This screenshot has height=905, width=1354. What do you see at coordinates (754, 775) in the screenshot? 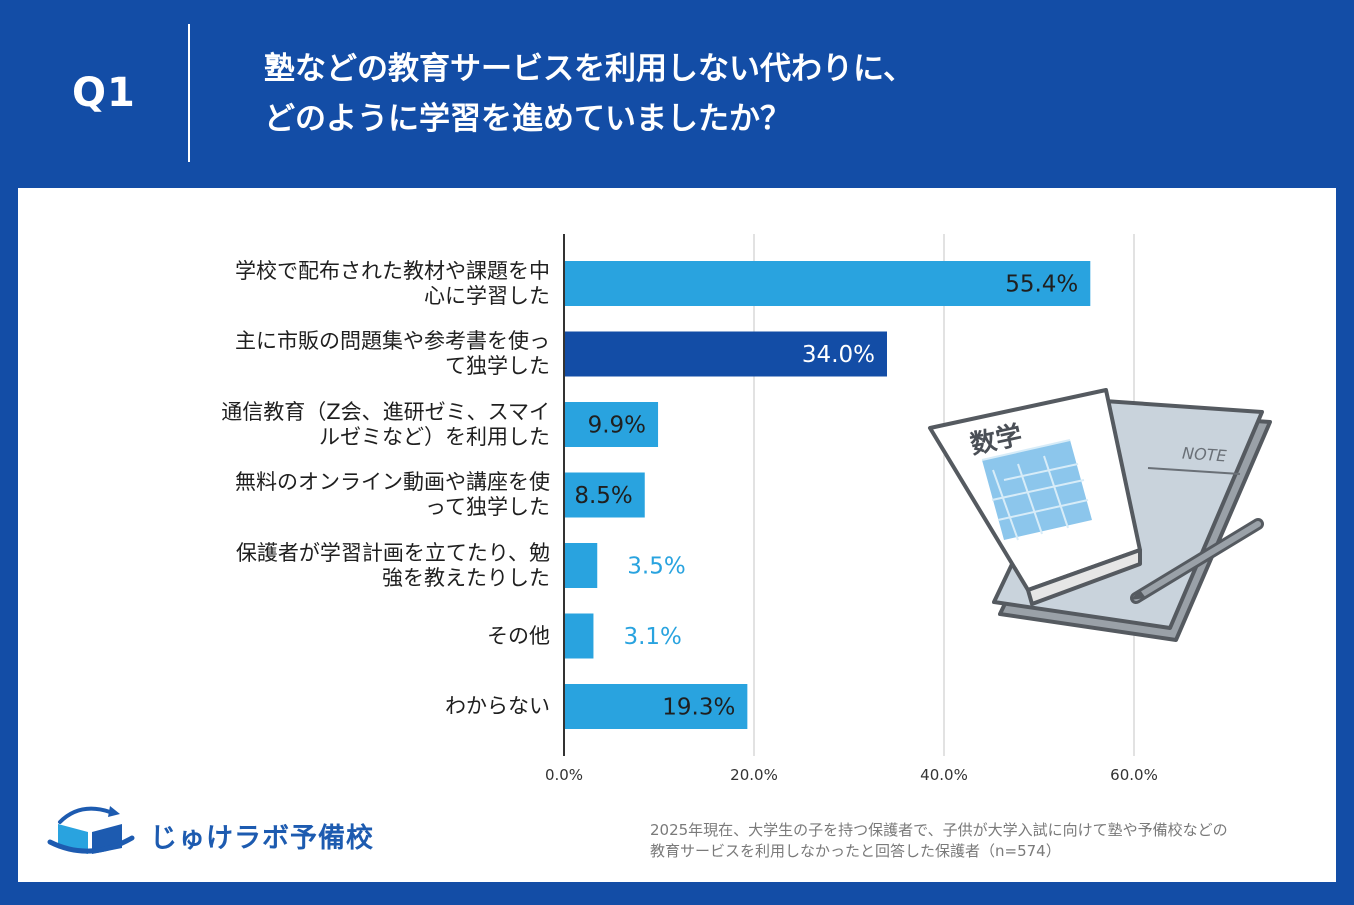
I see `x-tick-label: 20.0%` at bounding box center [754, 775].